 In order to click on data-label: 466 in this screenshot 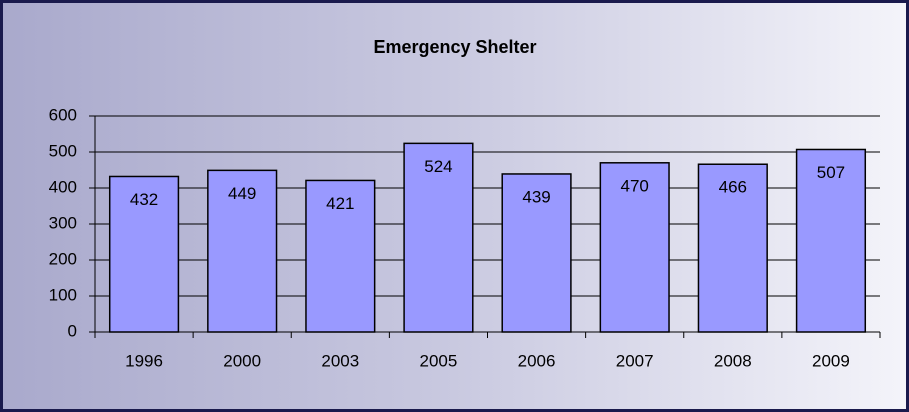, I will do `click(733, 187)`.